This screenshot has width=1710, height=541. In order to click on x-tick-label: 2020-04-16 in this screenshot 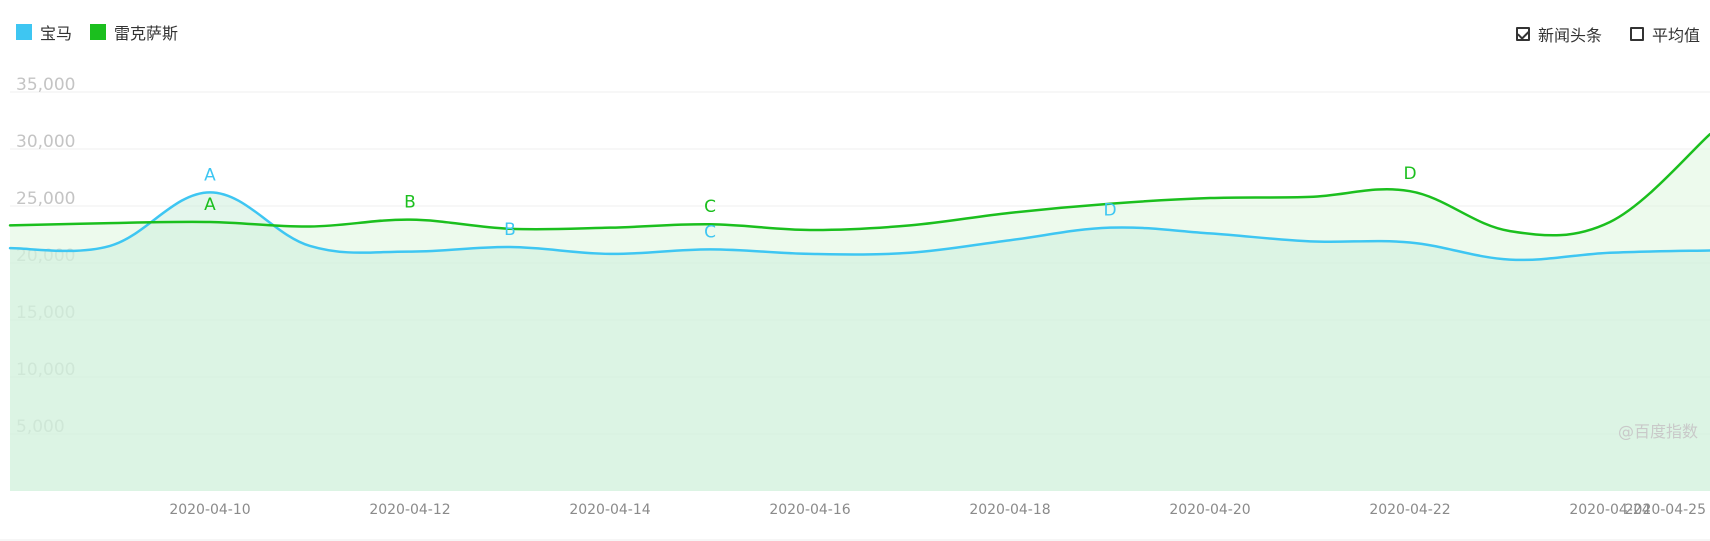, I will do `click(809, 510)`.